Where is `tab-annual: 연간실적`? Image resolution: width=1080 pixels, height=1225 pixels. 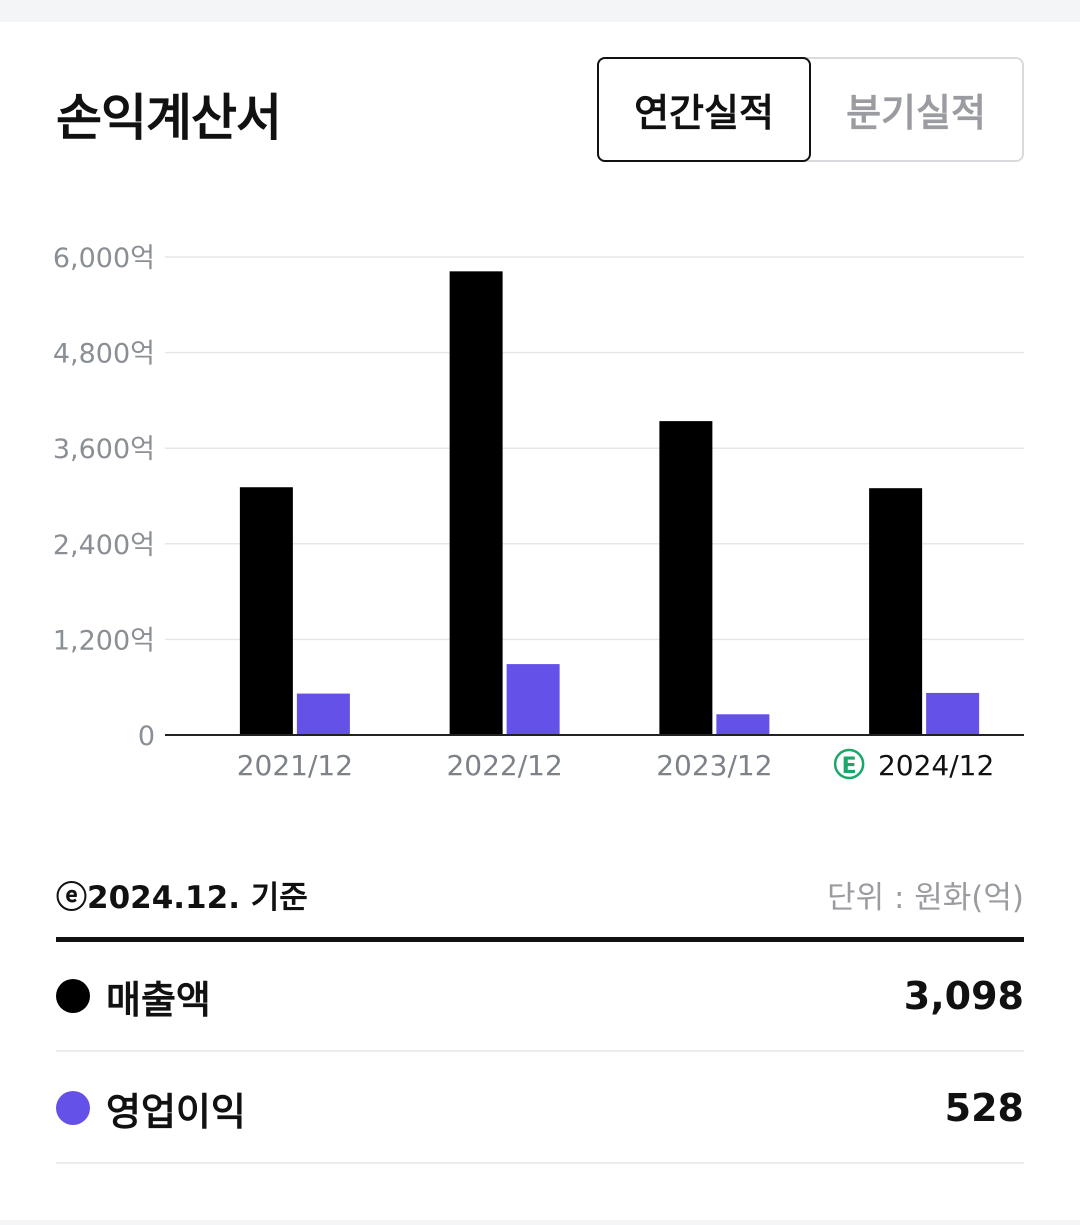
tab-annual: 연간실적 is located at coordinates (704, 109).